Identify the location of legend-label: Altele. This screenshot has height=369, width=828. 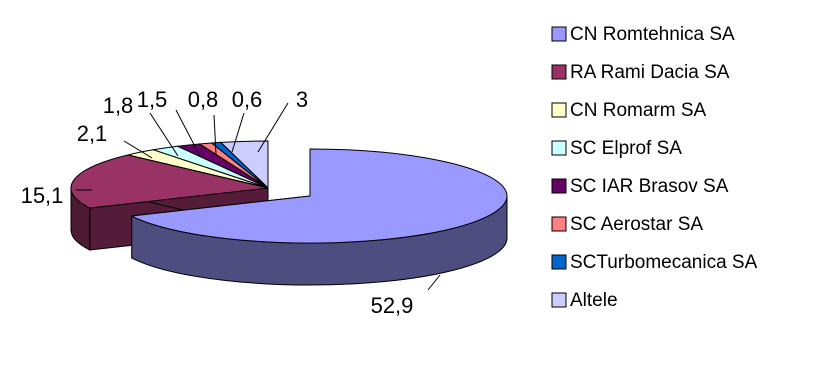
(594, 300).